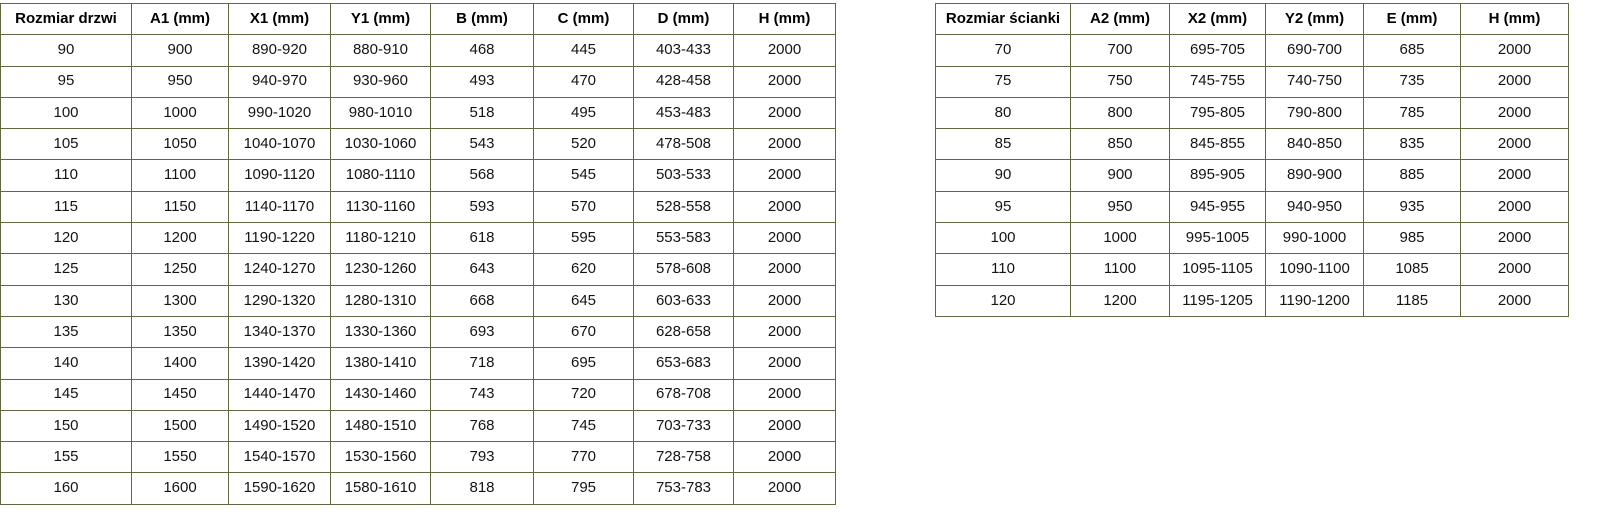 Image resolution: width=1600 pixels, height=514 pixels. I want to click on table-cell: 468, so click(482, 50).